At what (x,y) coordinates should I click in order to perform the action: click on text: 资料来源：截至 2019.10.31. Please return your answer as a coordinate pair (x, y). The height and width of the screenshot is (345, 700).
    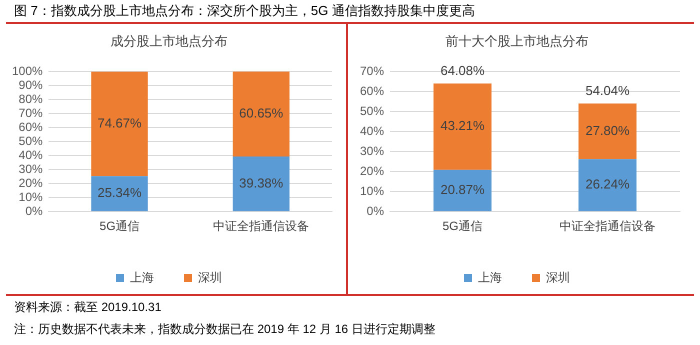
    Looking at the image, I should click on (87, 307).